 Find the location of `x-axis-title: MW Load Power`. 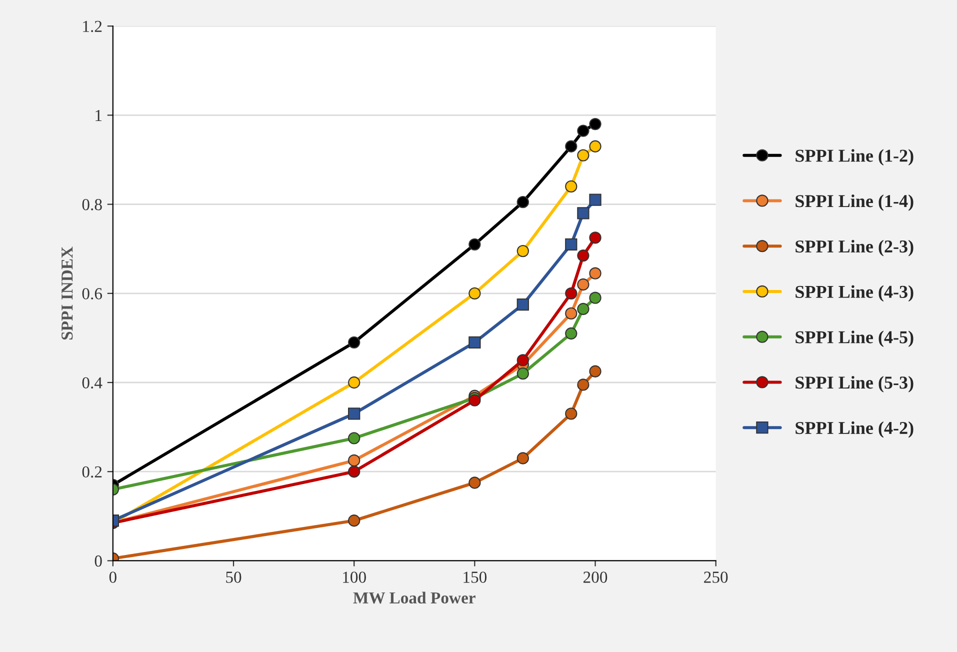

x-axis-title: MW Load Power is located at coordinates (414, 598).